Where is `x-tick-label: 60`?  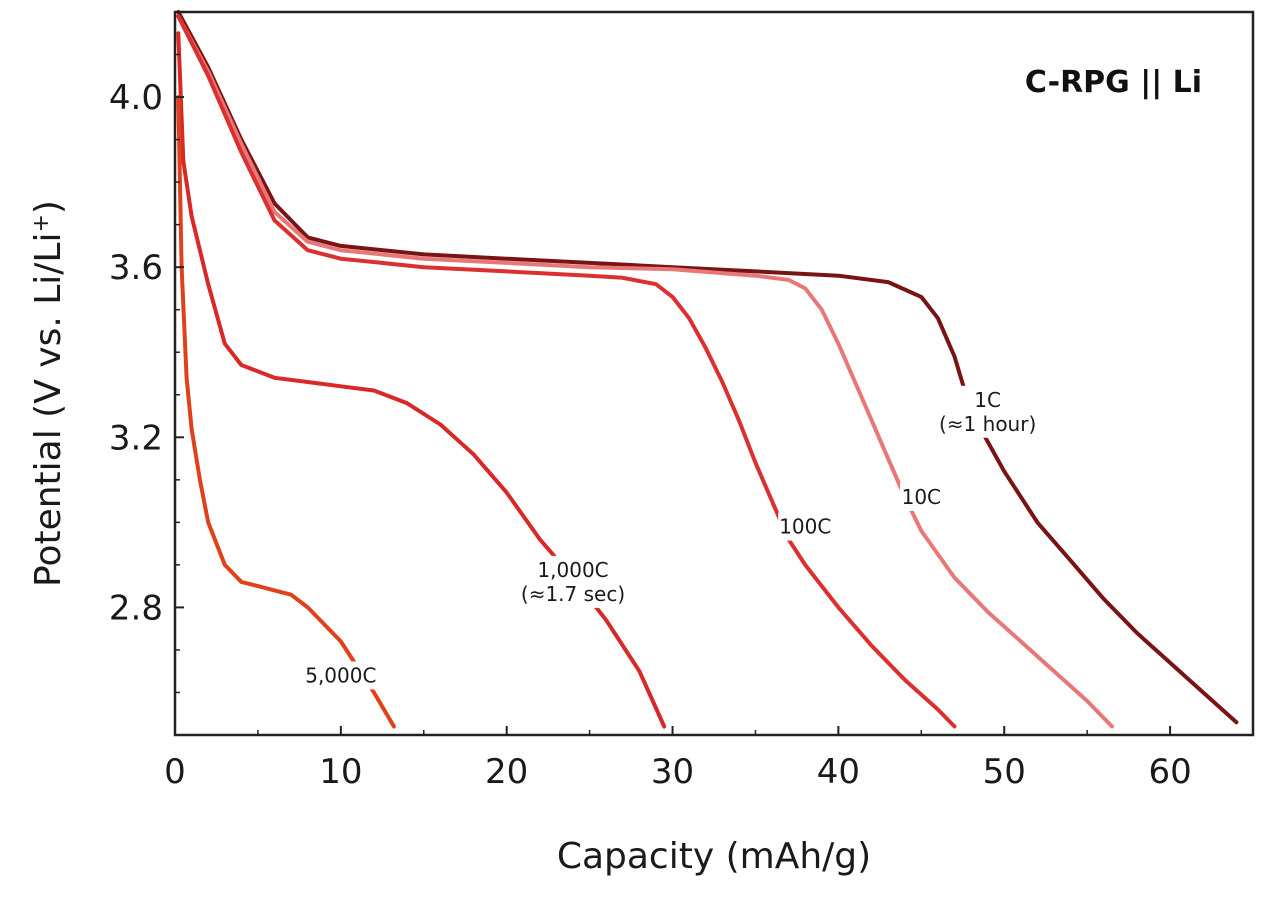 x-tick-label: 60 is located at coordinates (1169, 772).